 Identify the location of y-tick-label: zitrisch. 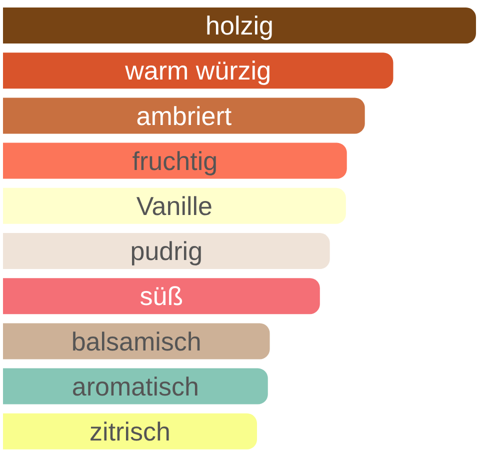
(130, 431).